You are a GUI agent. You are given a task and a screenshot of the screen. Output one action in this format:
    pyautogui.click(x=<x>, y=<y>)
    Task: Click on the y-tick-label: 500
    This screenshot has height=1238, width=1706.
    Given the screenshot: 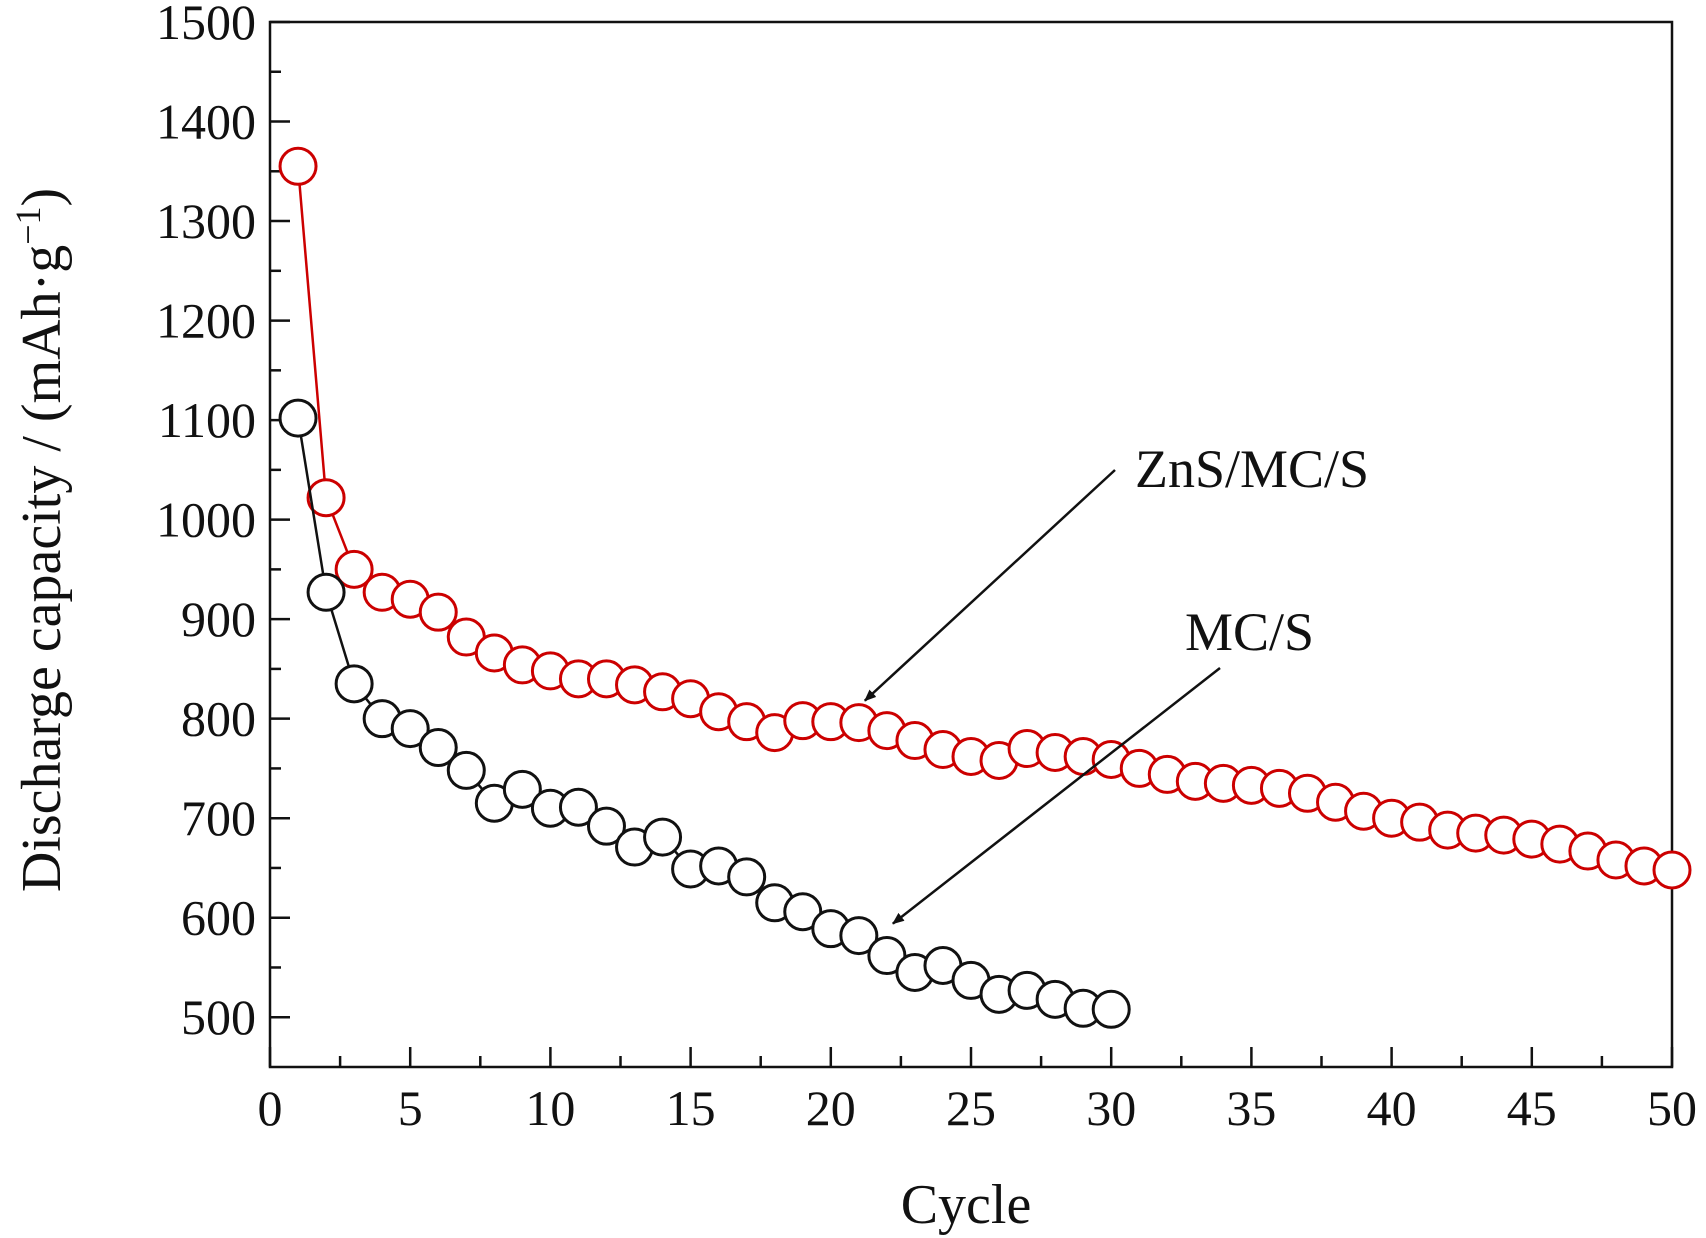 What is the action you would take?
    pyautogui.click(x=218, y=1017)
    